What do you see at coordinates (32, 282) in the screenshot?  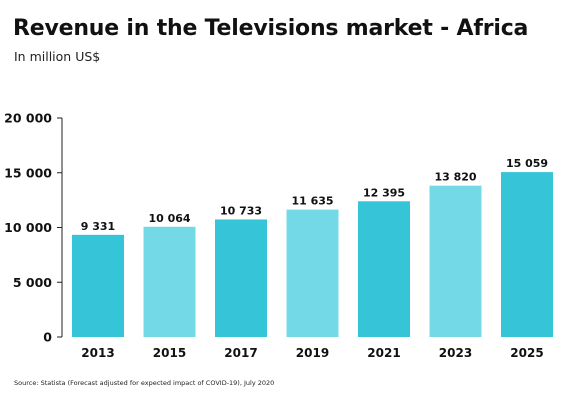 I see `y-tick-label: 5 000` at bounding box center [32, 282].